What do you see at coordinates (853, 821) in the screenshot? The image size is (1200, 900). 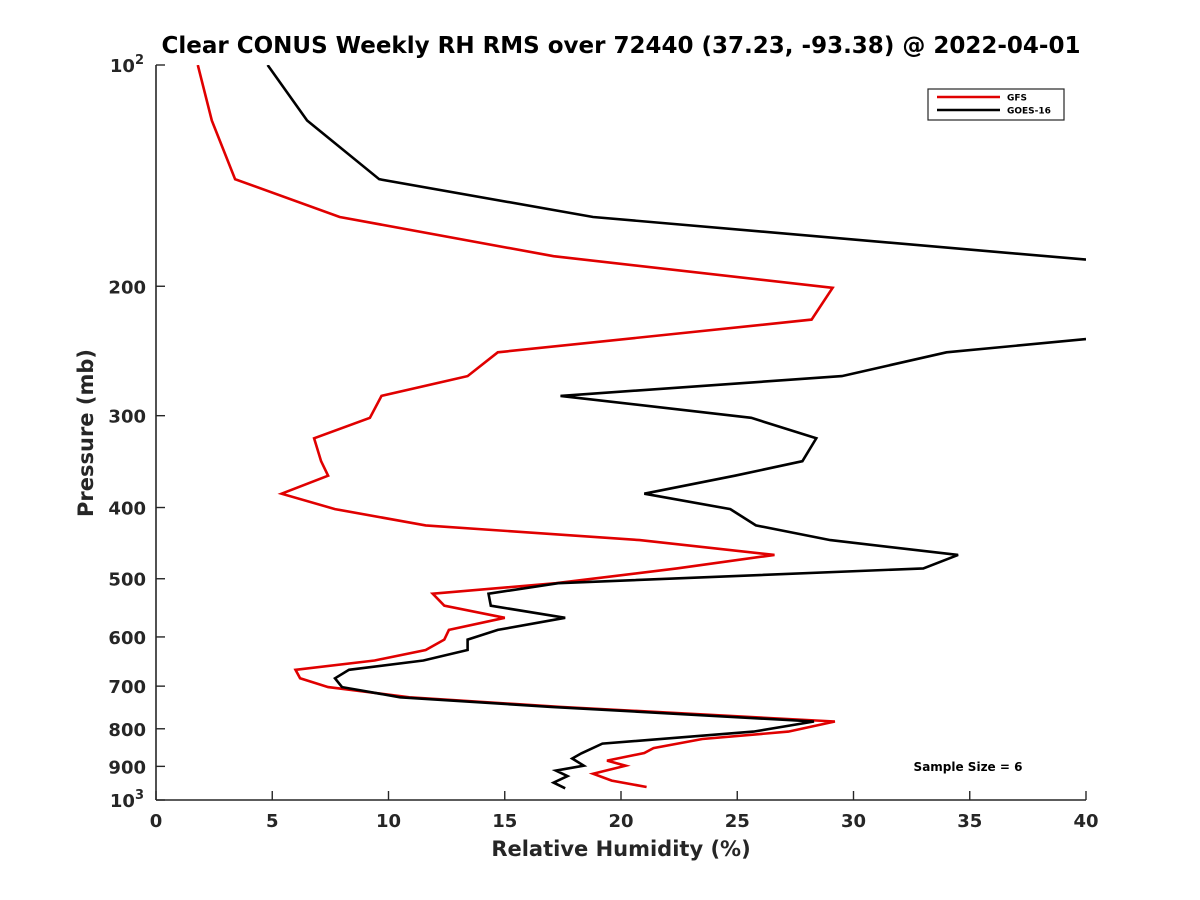 I see `x-tick-label: 30` at bounding box center [853, 821].